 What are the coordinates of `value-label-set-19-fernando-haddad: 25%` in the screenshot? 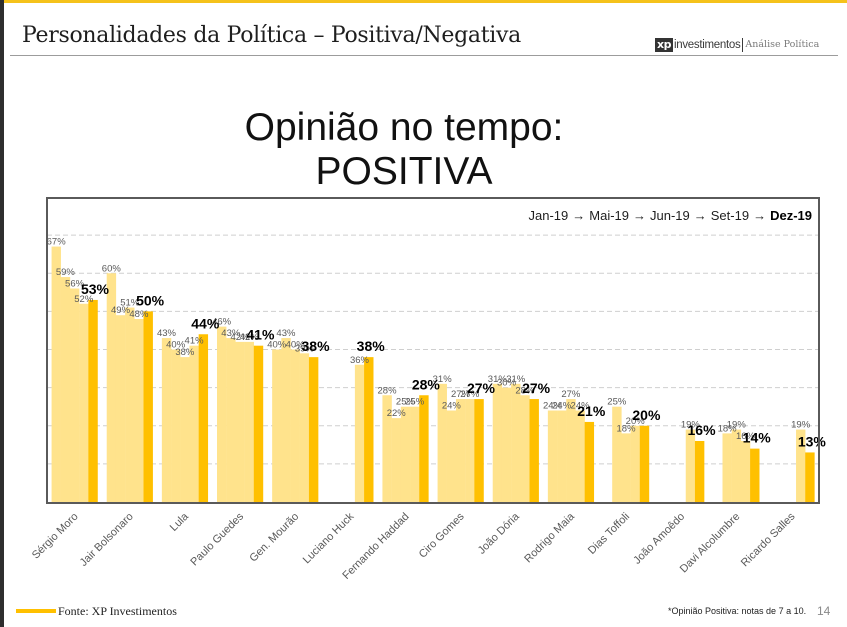 It's located at (415, 402).